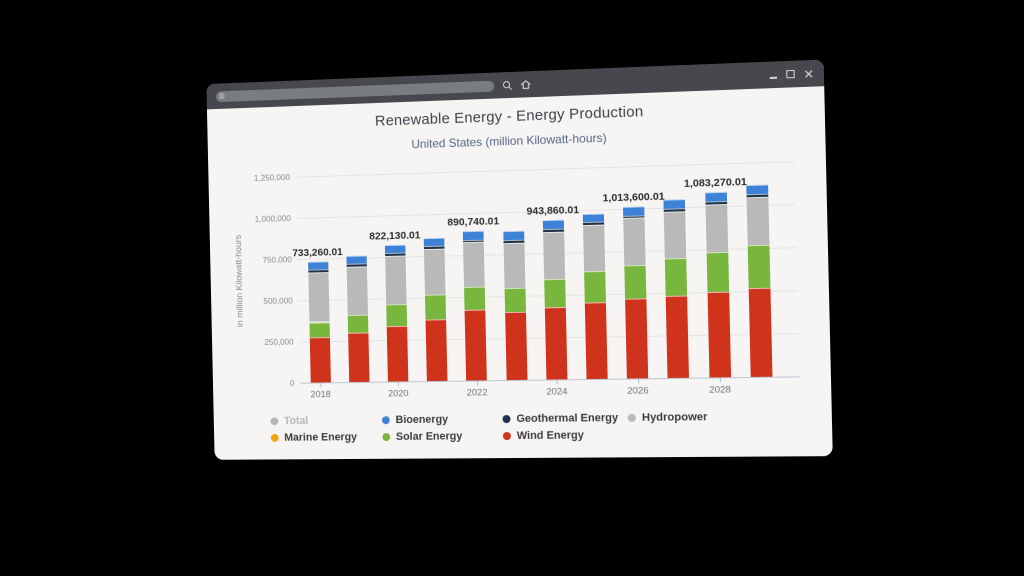 This screenshot has height=576, width=1024. I want to click on legend-item-solar-energy: Solar Energy, so click(442, 436).